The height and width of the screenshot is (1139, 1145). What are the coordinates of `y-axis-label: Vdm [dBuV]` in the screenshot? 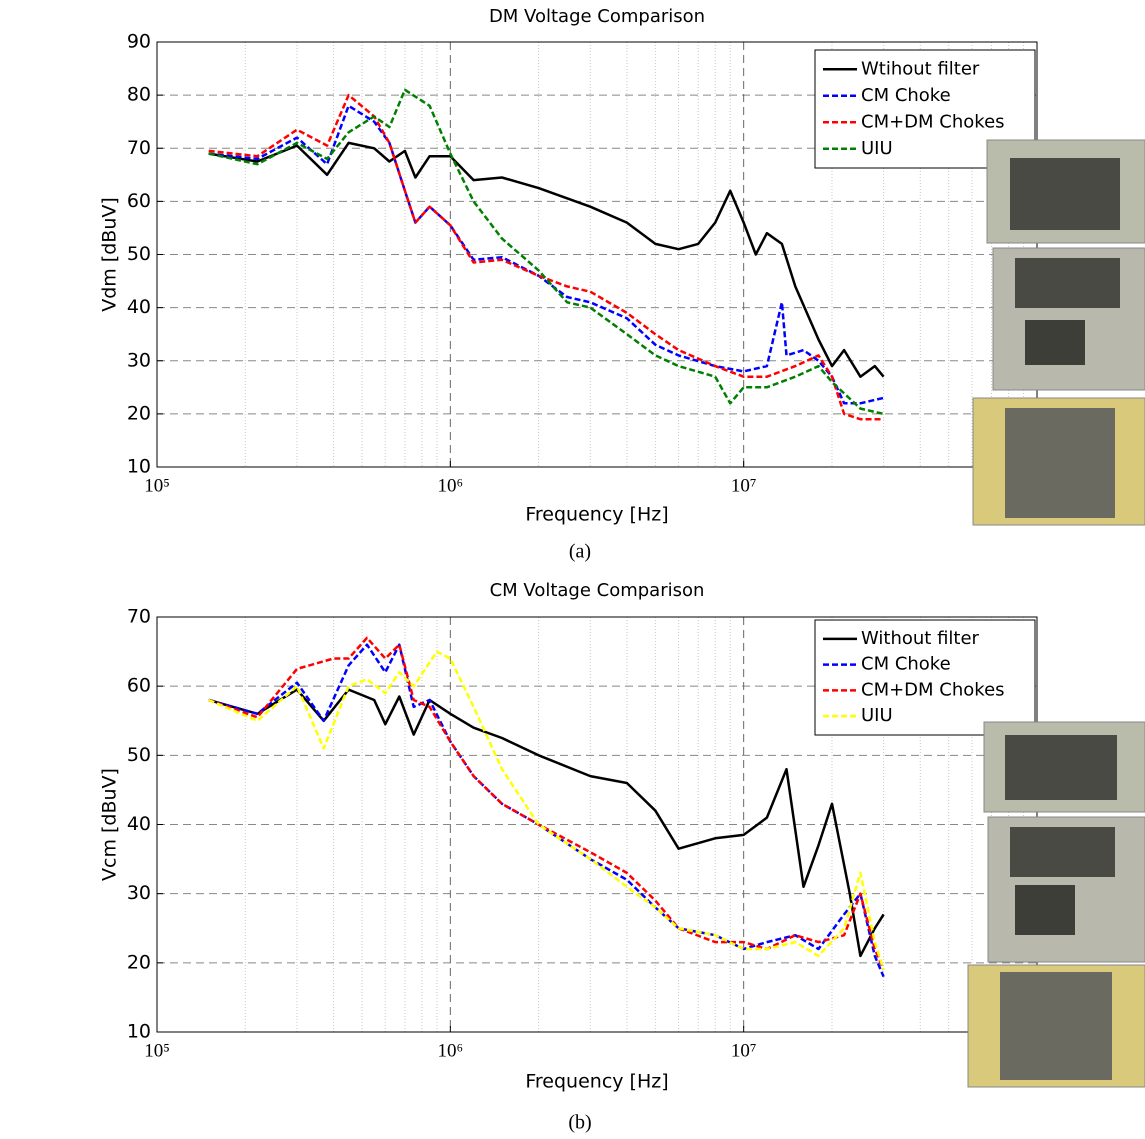 It's located at (110, 254).